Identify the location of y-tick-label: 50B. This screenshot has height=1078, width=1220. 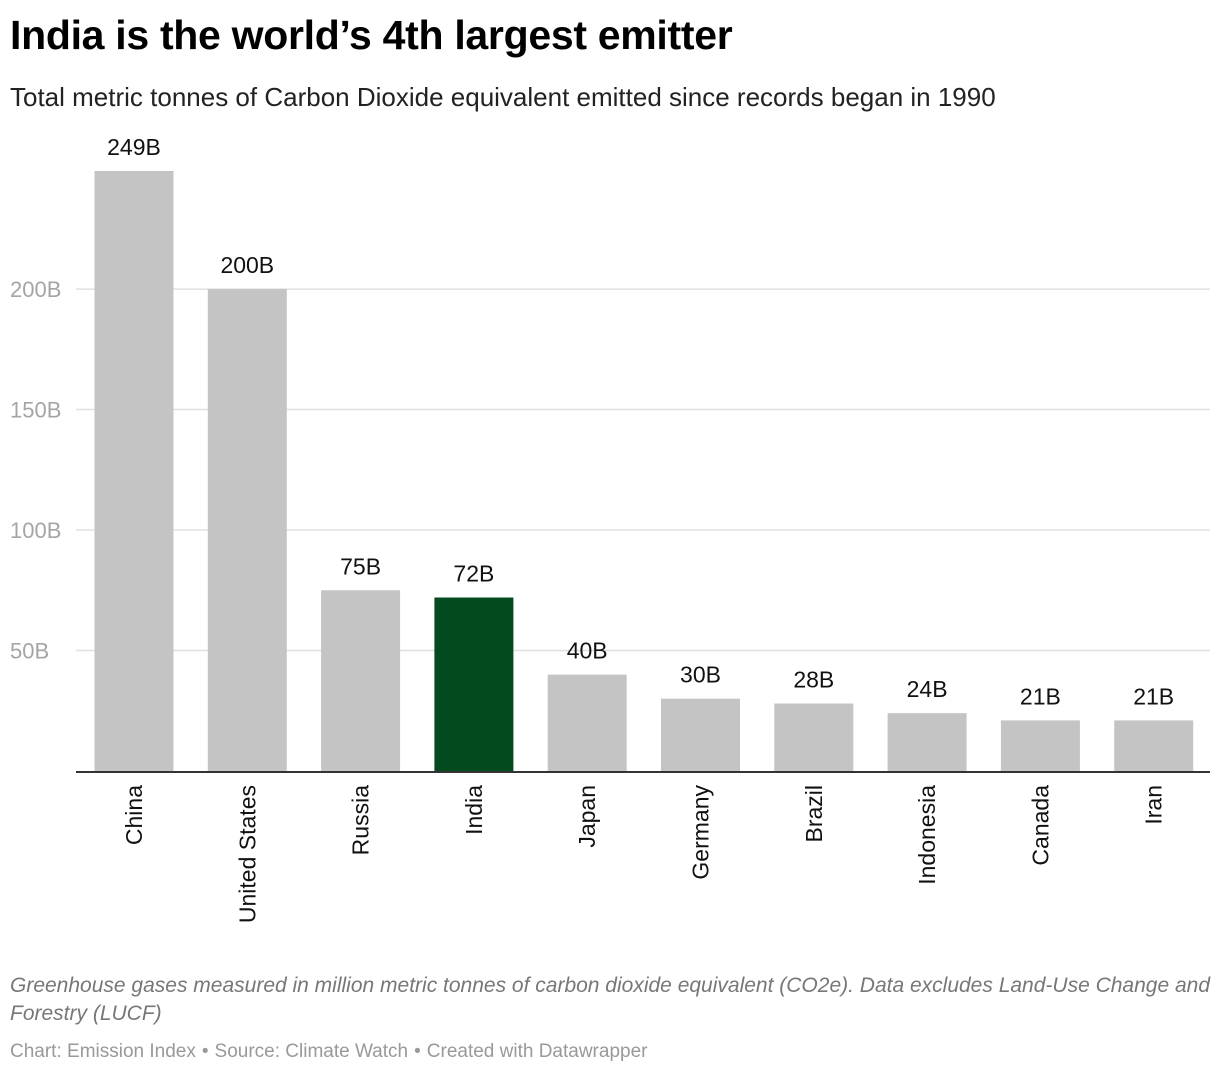
(29, 651).